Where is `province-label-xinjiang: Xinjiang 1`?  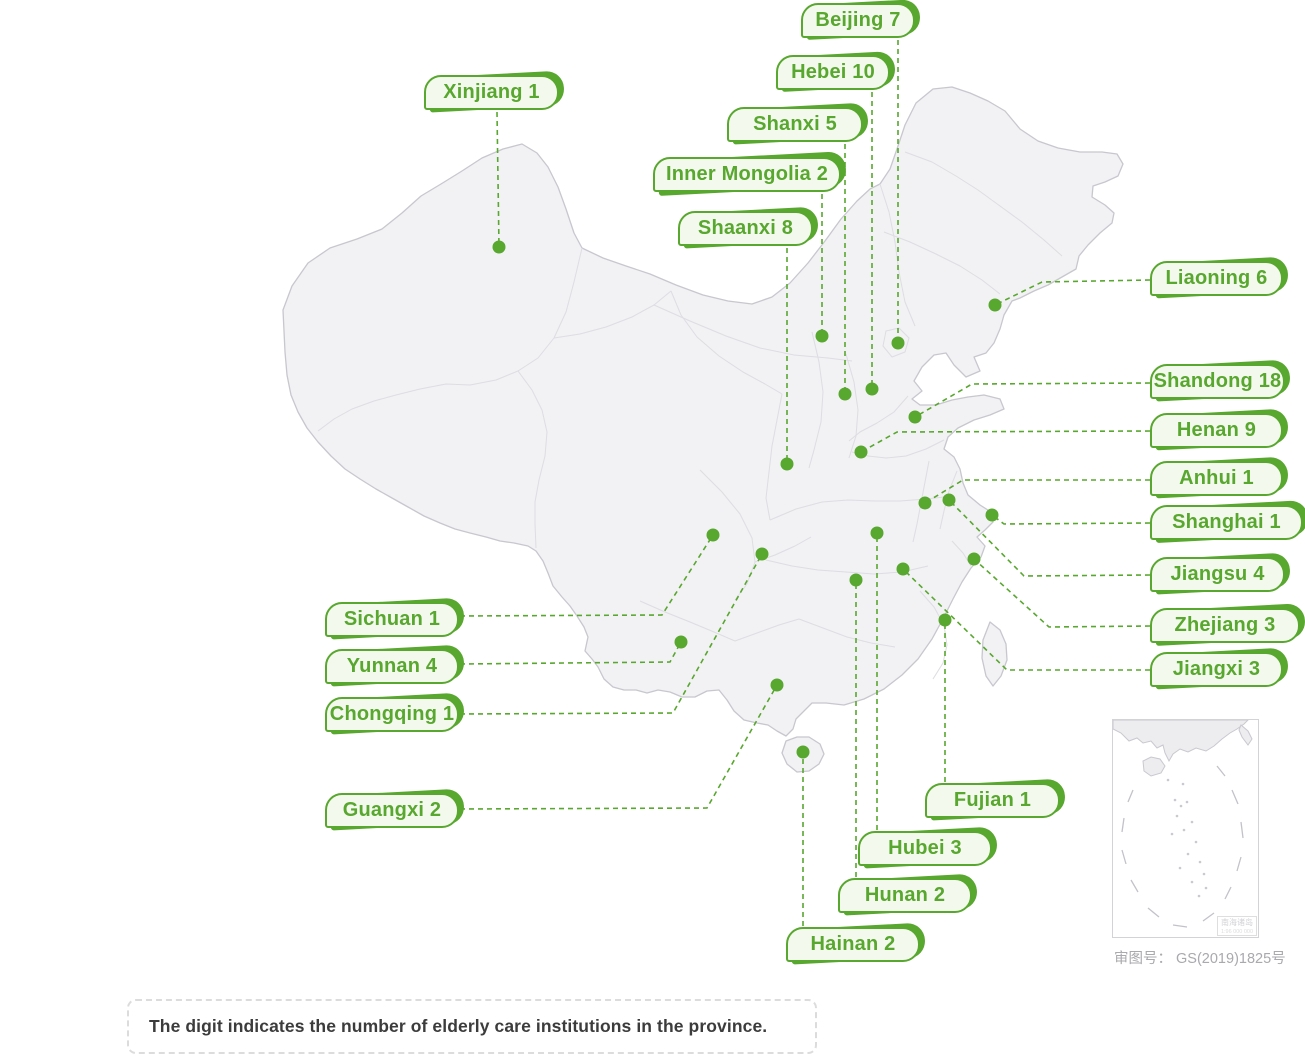
province-label-xinjiang: Xinjiang 1 is located at coordinates (494, 91).